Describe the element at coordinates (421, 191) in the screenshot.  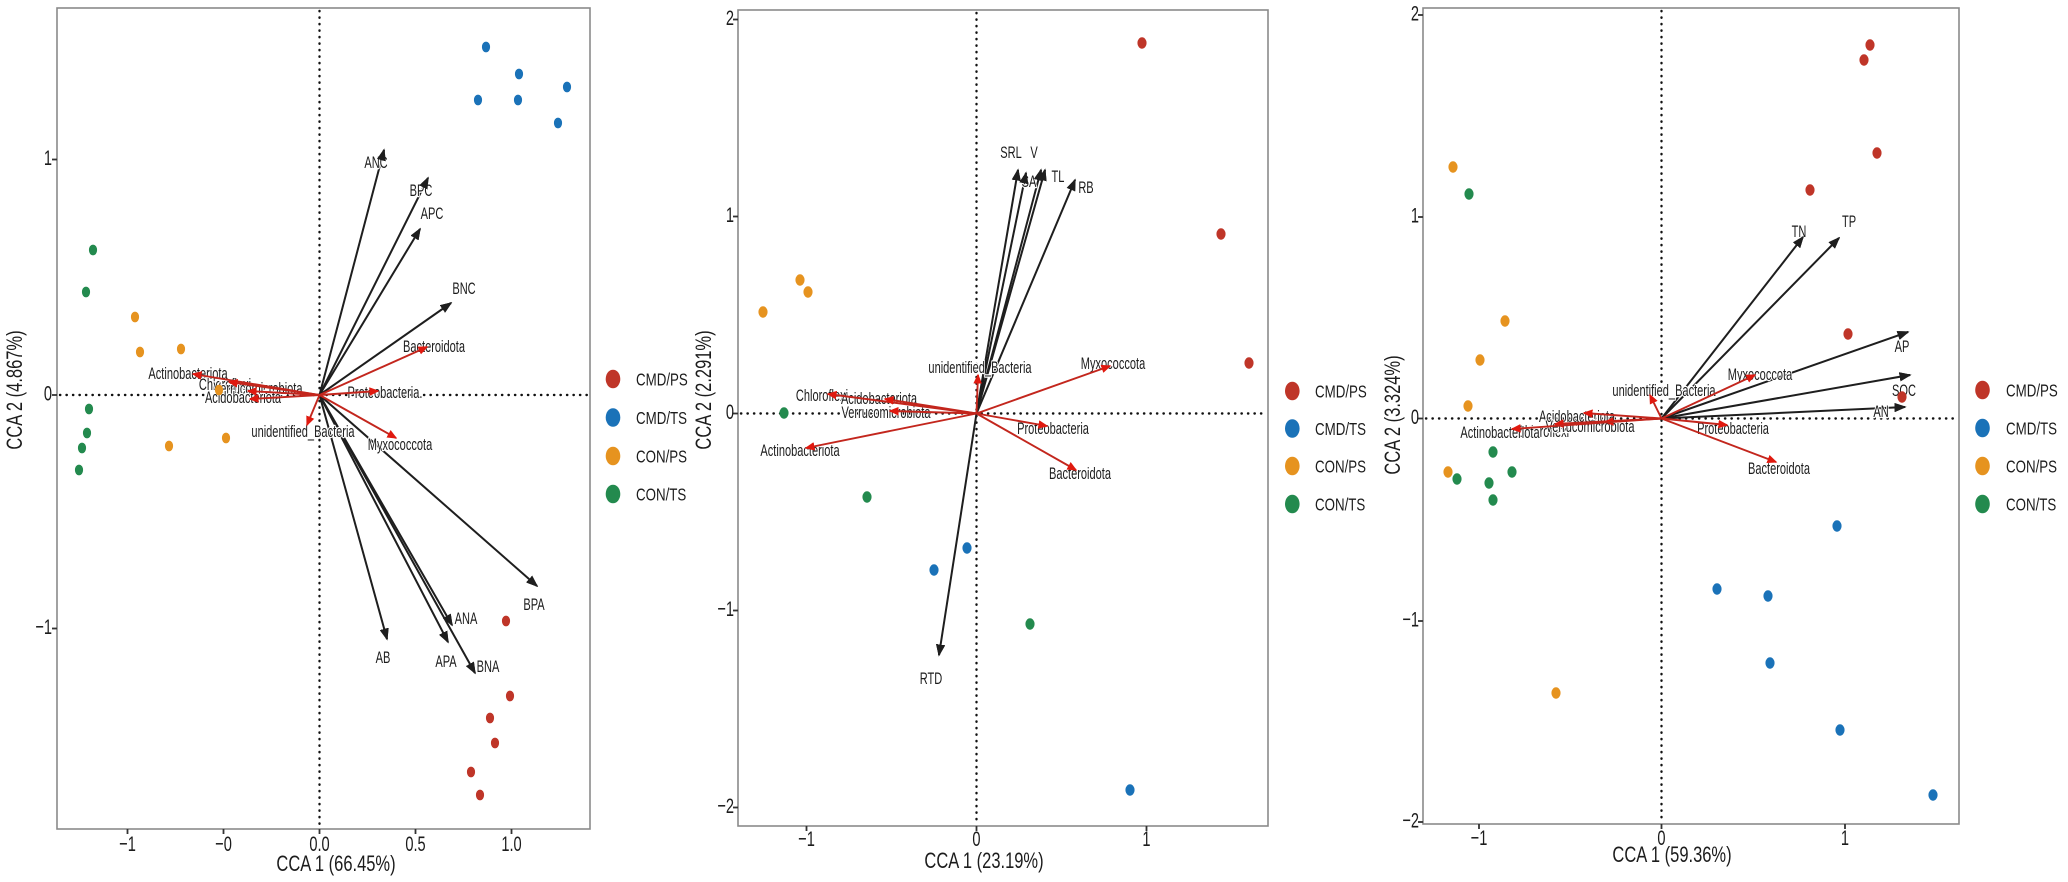
I see `svg-text: BPC` at that location.